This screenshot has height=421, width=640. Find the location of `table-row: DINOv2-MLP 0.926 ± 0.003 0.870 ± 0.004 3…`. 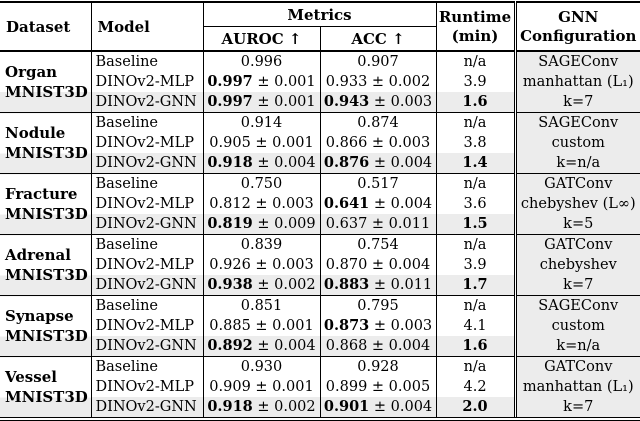

table-row: DINOv2-MLP 0.926 ± 0.003 0.870 ± 0.004 3… is located at coordinates (320, 265).